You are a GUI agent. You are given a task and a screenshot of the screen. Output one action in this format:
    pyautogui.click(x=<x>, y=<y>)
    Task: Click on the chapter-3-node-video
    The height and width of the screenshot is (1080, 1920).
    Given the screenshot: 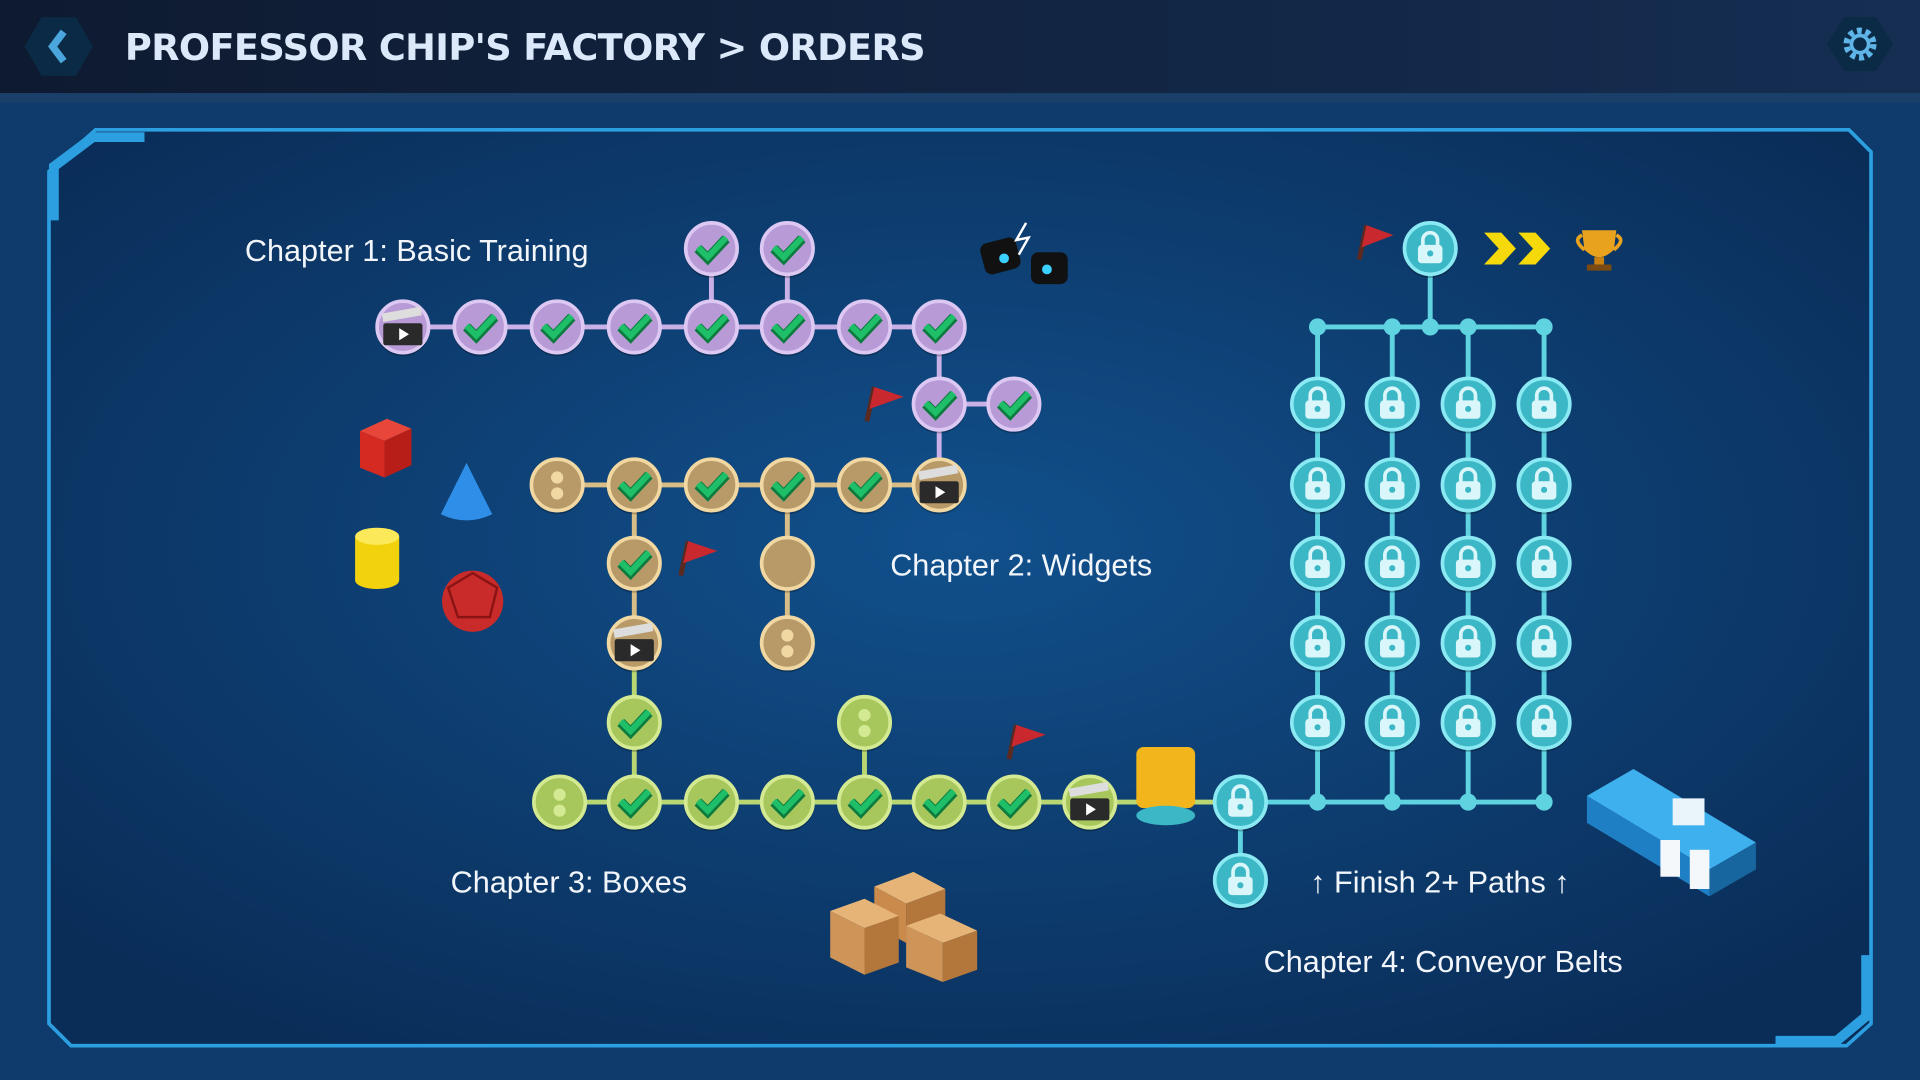 What is the action you would take?
    pyautogui.click(x=1090, y=803)
    